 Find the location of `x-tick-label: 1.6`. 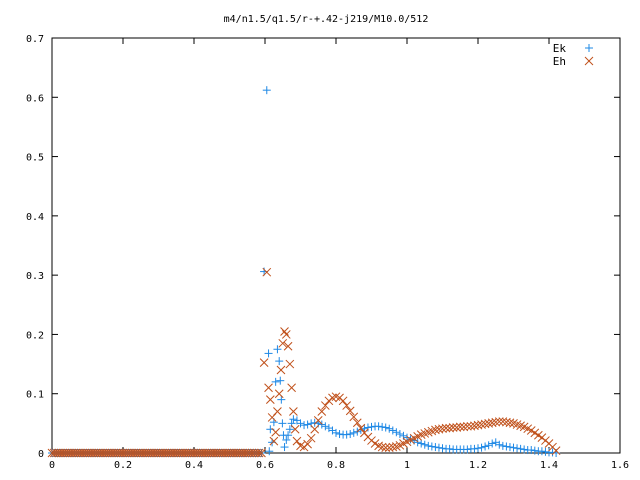

x-tick-label: 1.6 is located at coordinates (620, 465).